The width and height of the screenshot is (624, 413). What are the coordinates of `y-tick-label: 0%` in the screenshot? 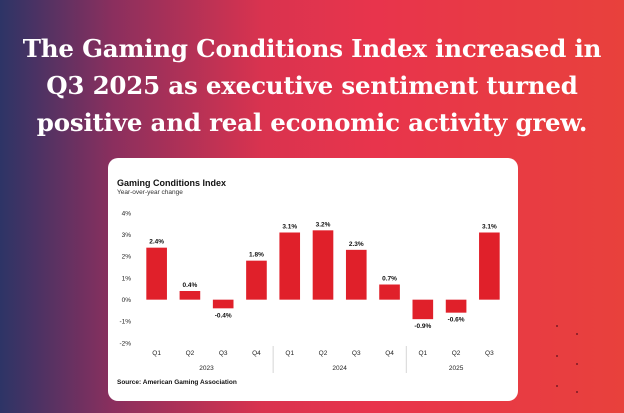 It's located at (127, 300).